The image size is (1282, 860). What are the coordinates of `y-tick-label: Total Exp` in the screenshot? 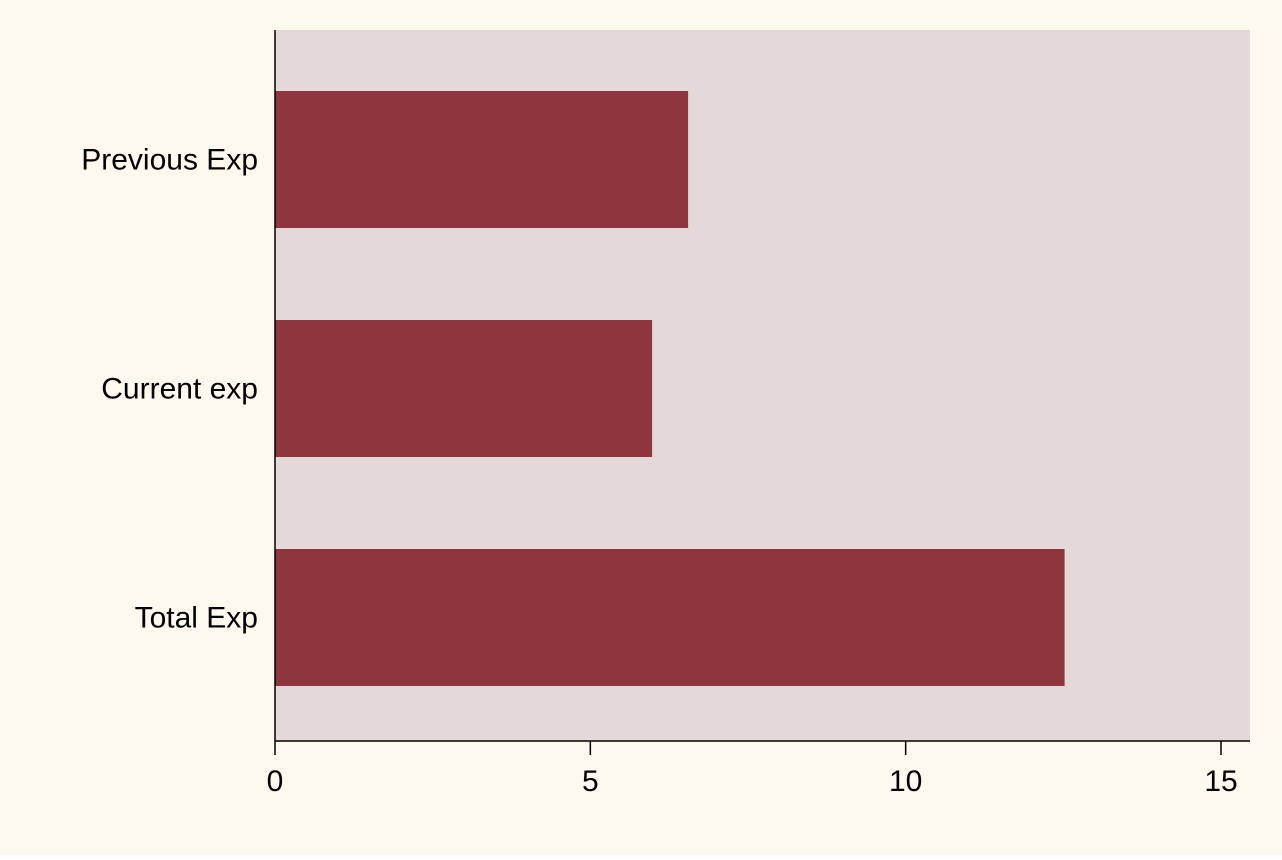 It's located at (196, 618).